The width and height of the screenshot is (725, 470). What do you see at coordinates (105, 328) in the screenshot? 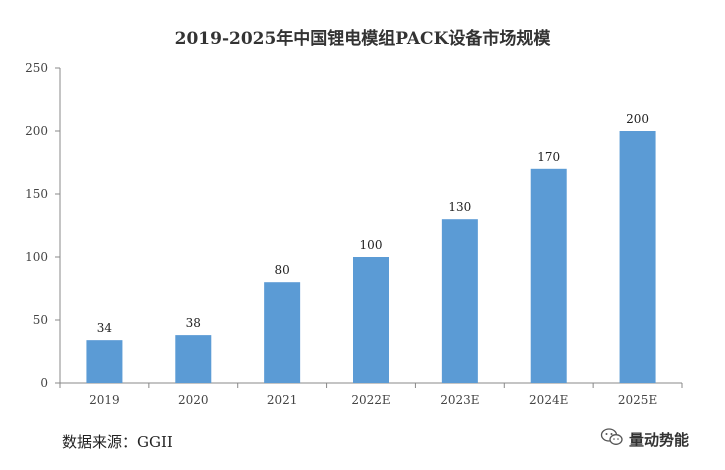
I see `data-label-2019: 34` at bounding box center [105, 328].